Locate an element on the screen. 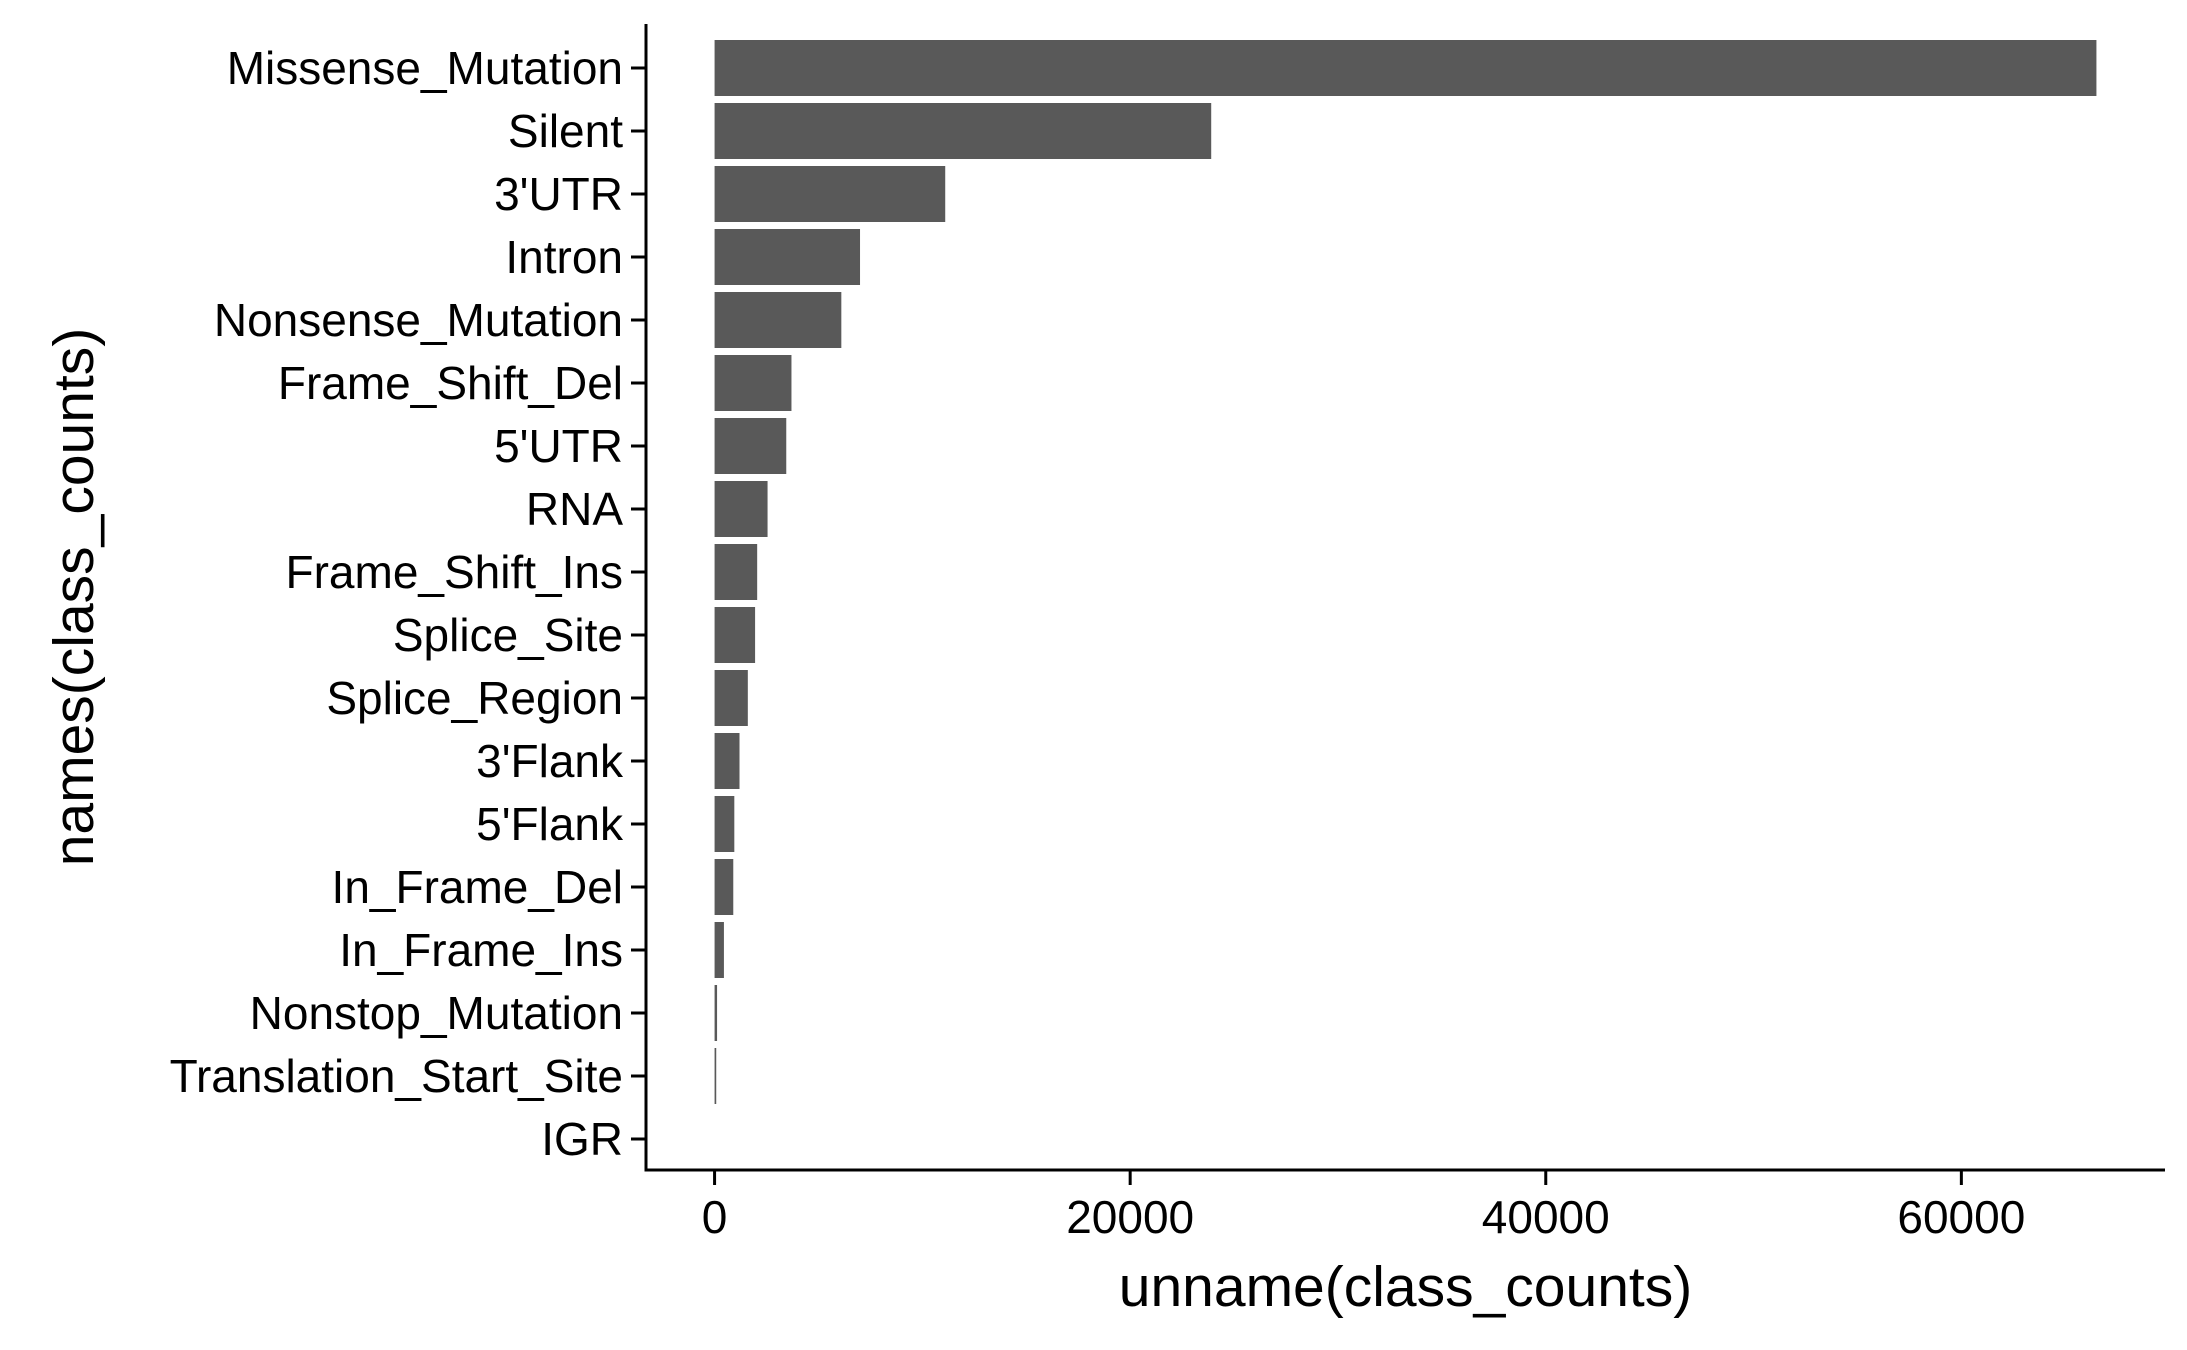 This screenshot has height=1350, width=2187. x-tick-label: 0 is located at coordinates (715, 1217).